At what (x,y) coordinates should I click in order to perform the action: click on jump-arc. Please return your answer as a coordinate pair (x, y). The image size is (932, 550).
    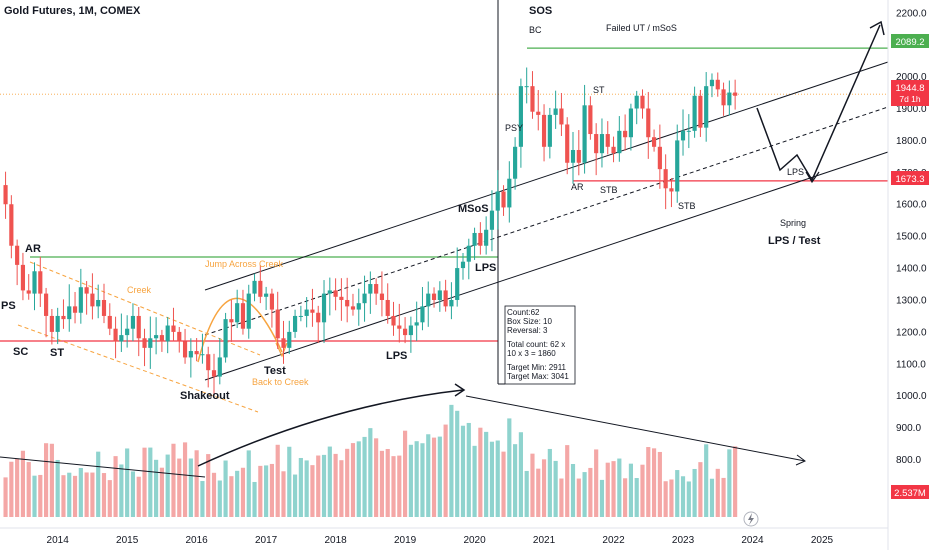
    Looking at the image, I should click on (240, 330).